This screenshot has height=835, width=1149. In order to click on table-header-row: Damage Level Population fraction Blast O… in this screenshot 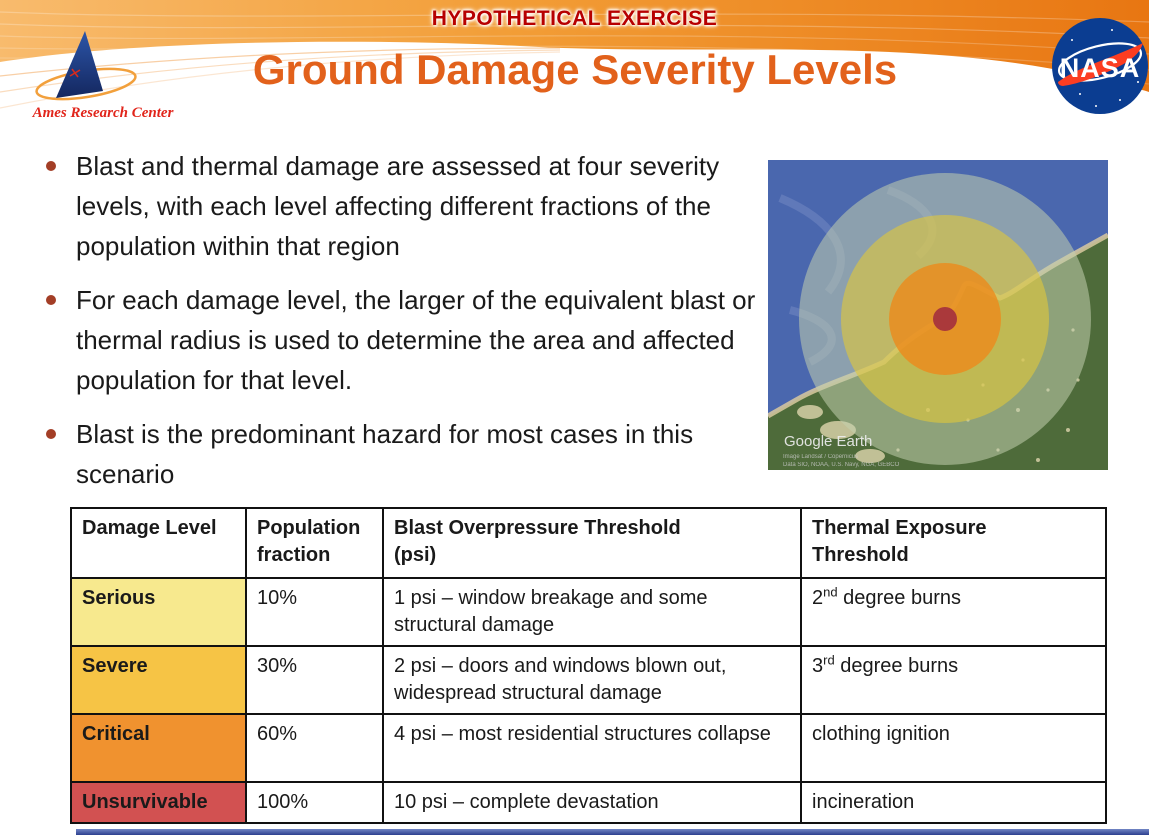, I will do `click(588, 543)`.